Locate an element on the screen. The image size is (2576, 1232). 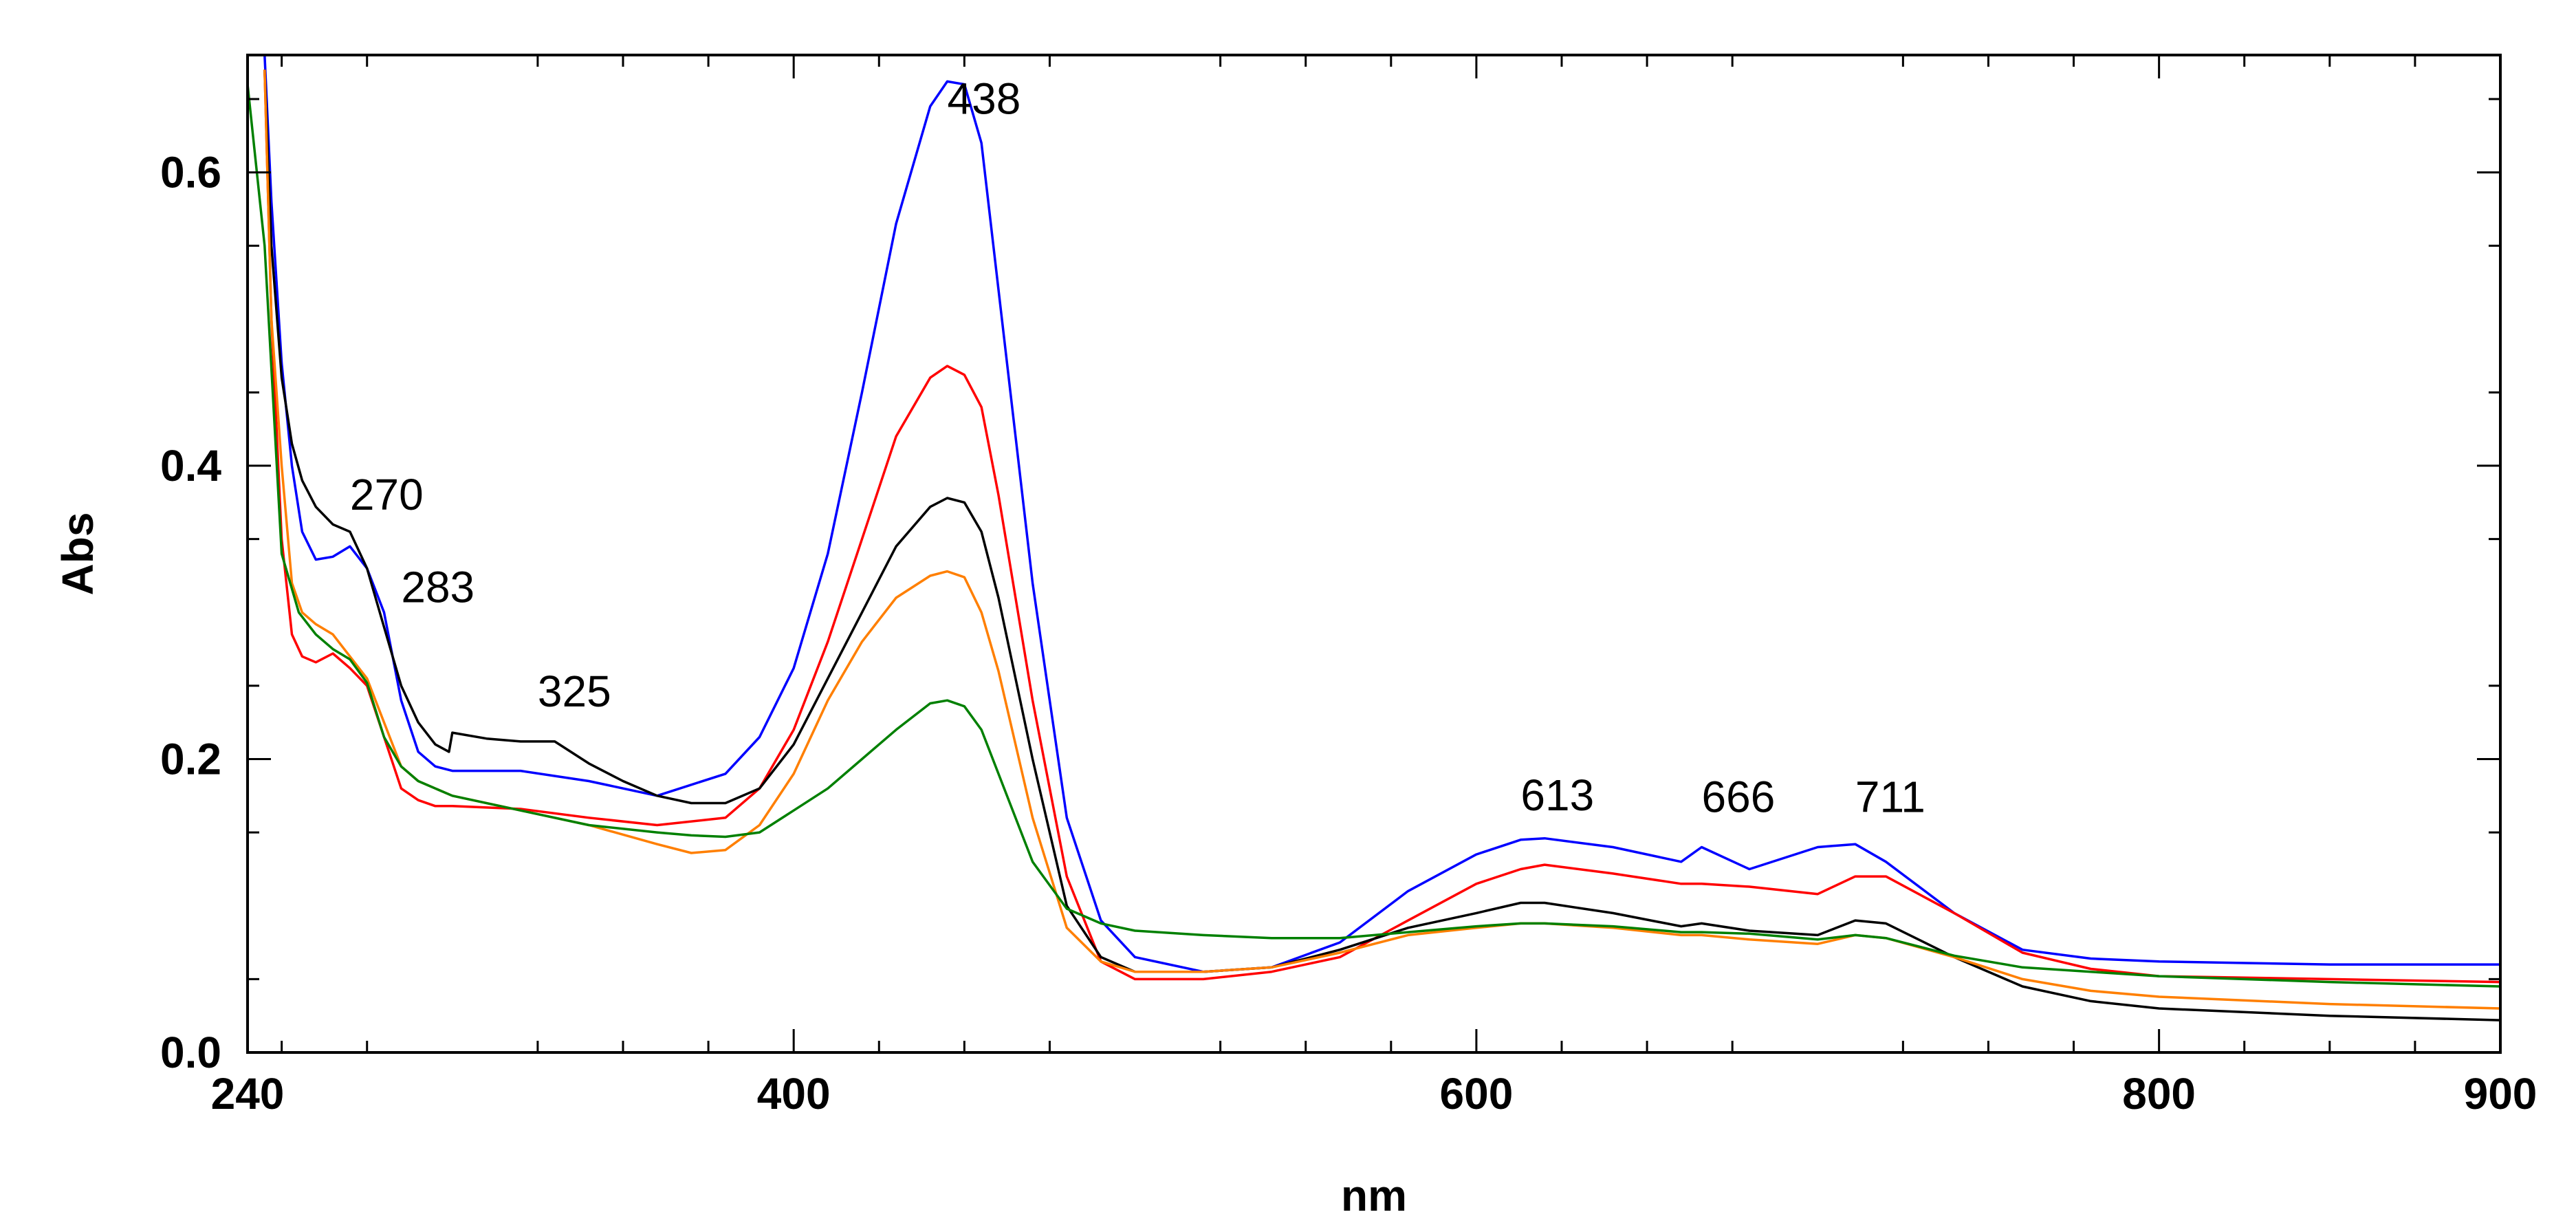
y-tick-label: 0.0 is located at coordinates (190, 1052).